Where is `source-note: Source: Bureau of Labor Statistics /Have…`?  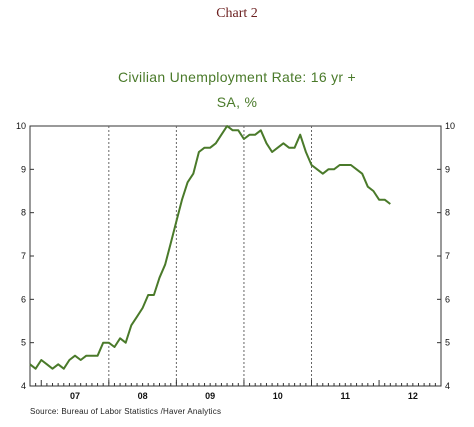 source-note: Source: Bureau of Labor Statistics /Have… is located at coordinates (126, 411).